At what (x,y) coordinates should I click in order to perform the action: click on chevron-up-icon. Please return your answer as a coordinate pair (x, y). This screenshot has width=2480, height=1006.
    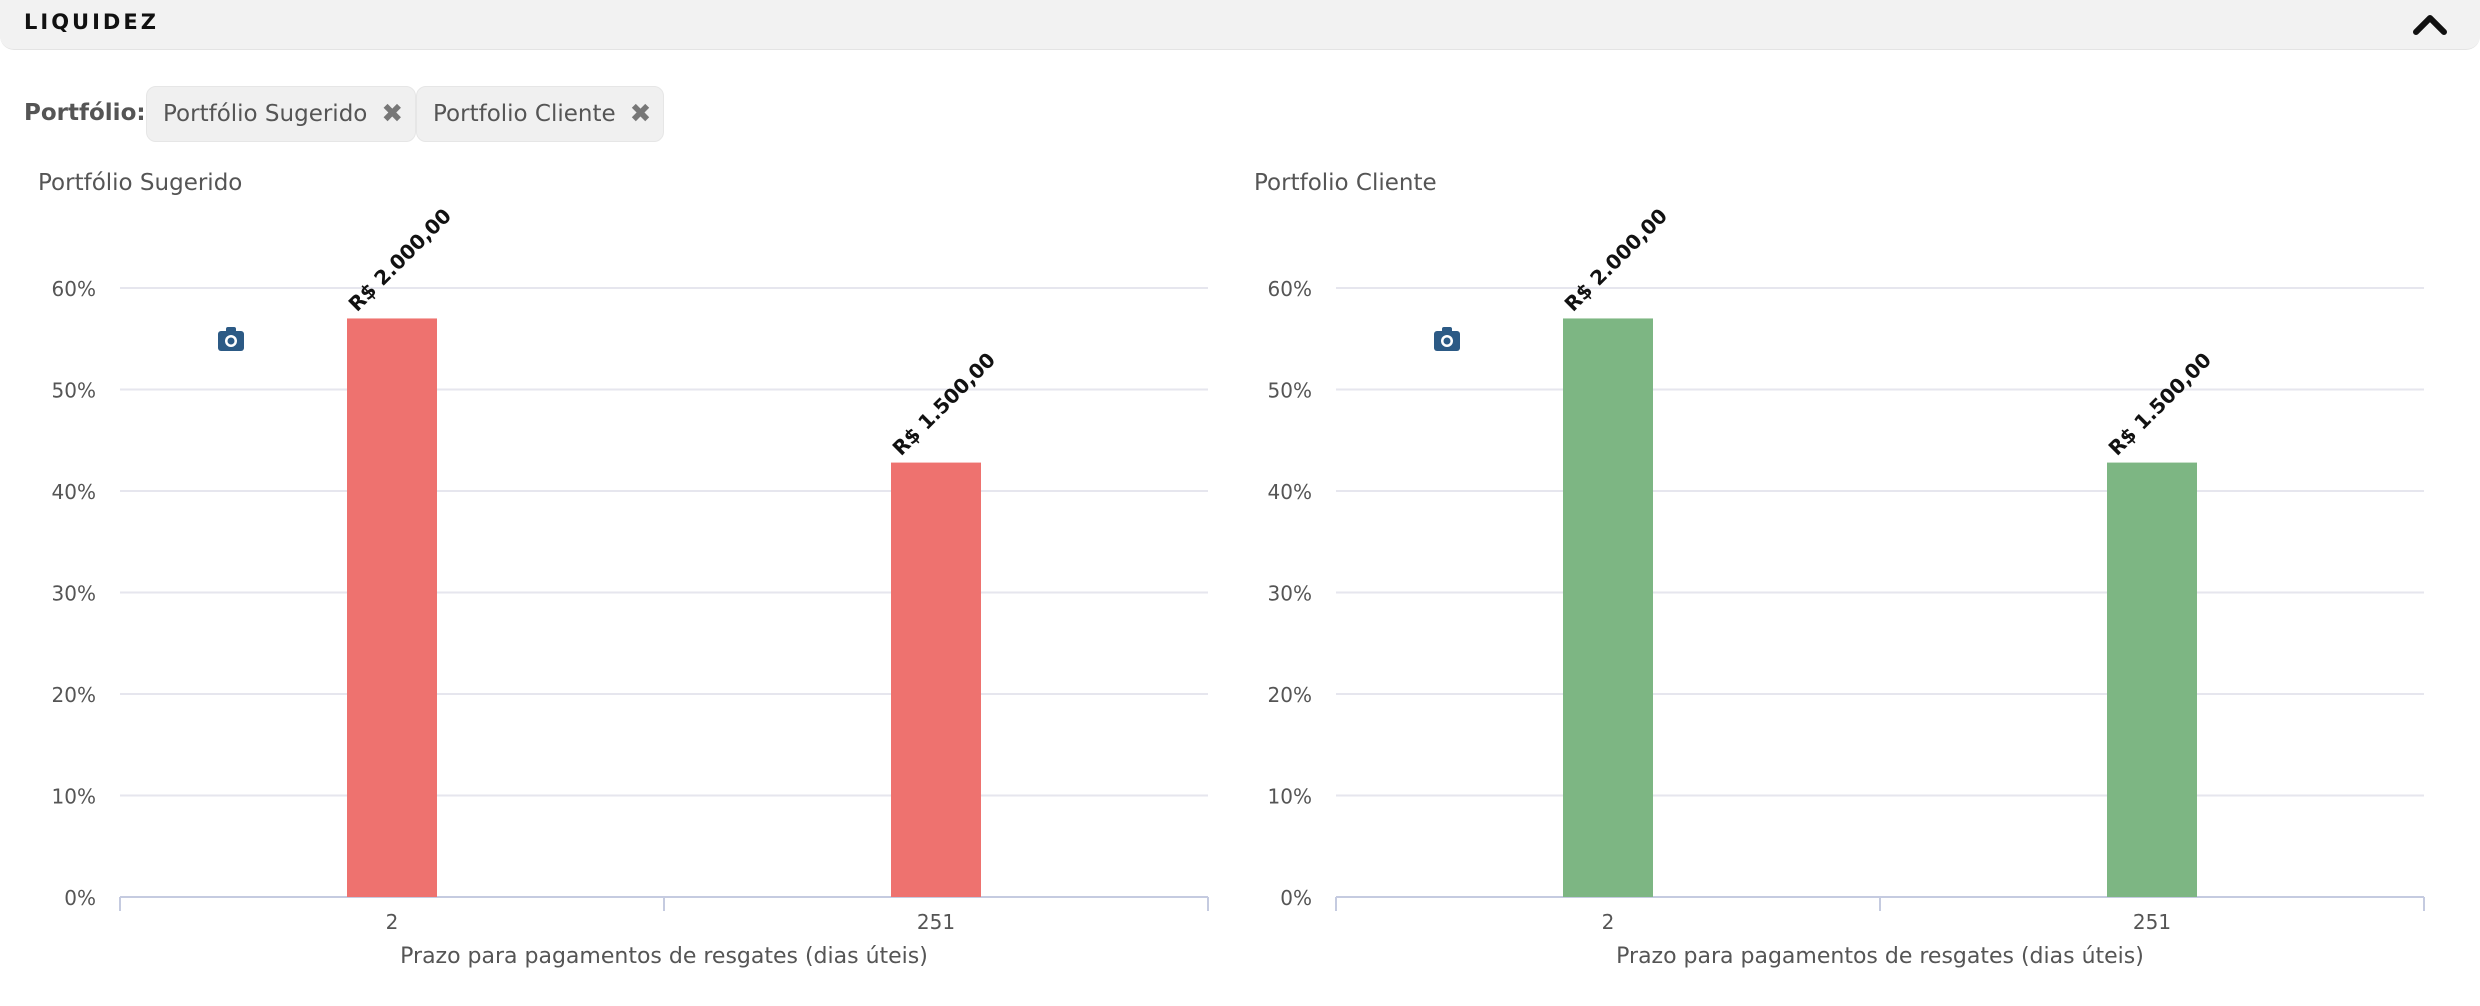
    Looking at the image, I should click on (2430, 24).